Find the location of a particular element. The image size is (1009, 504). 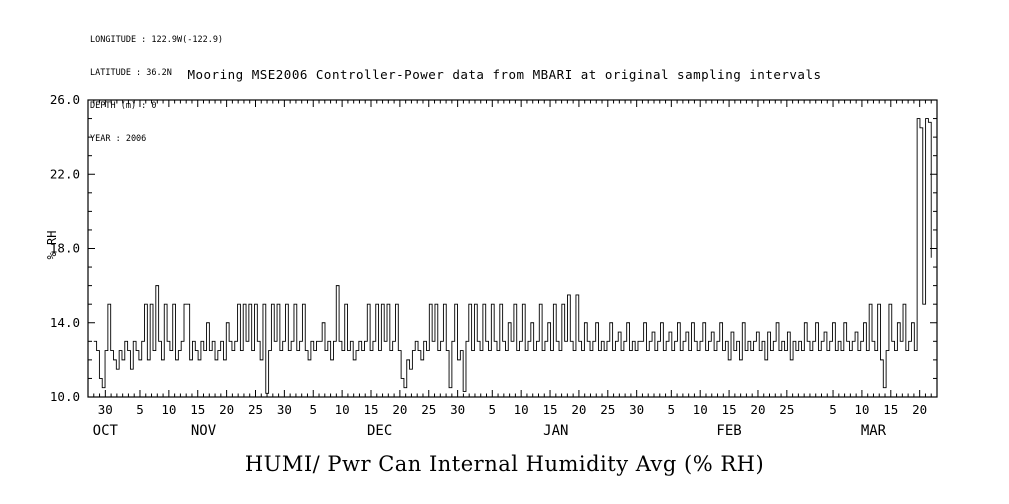

svg-text: 14.0 is located at coordinates (65, 322).